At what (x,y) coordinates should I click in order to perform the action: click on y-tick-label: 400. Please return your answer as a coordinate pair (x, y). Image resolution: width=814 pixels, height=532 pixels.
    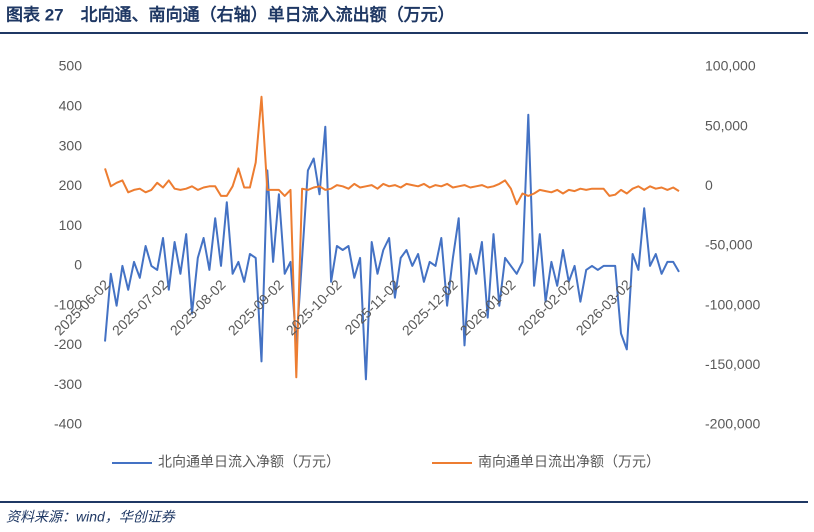
    Looking at the image, I should click on (71, 105).